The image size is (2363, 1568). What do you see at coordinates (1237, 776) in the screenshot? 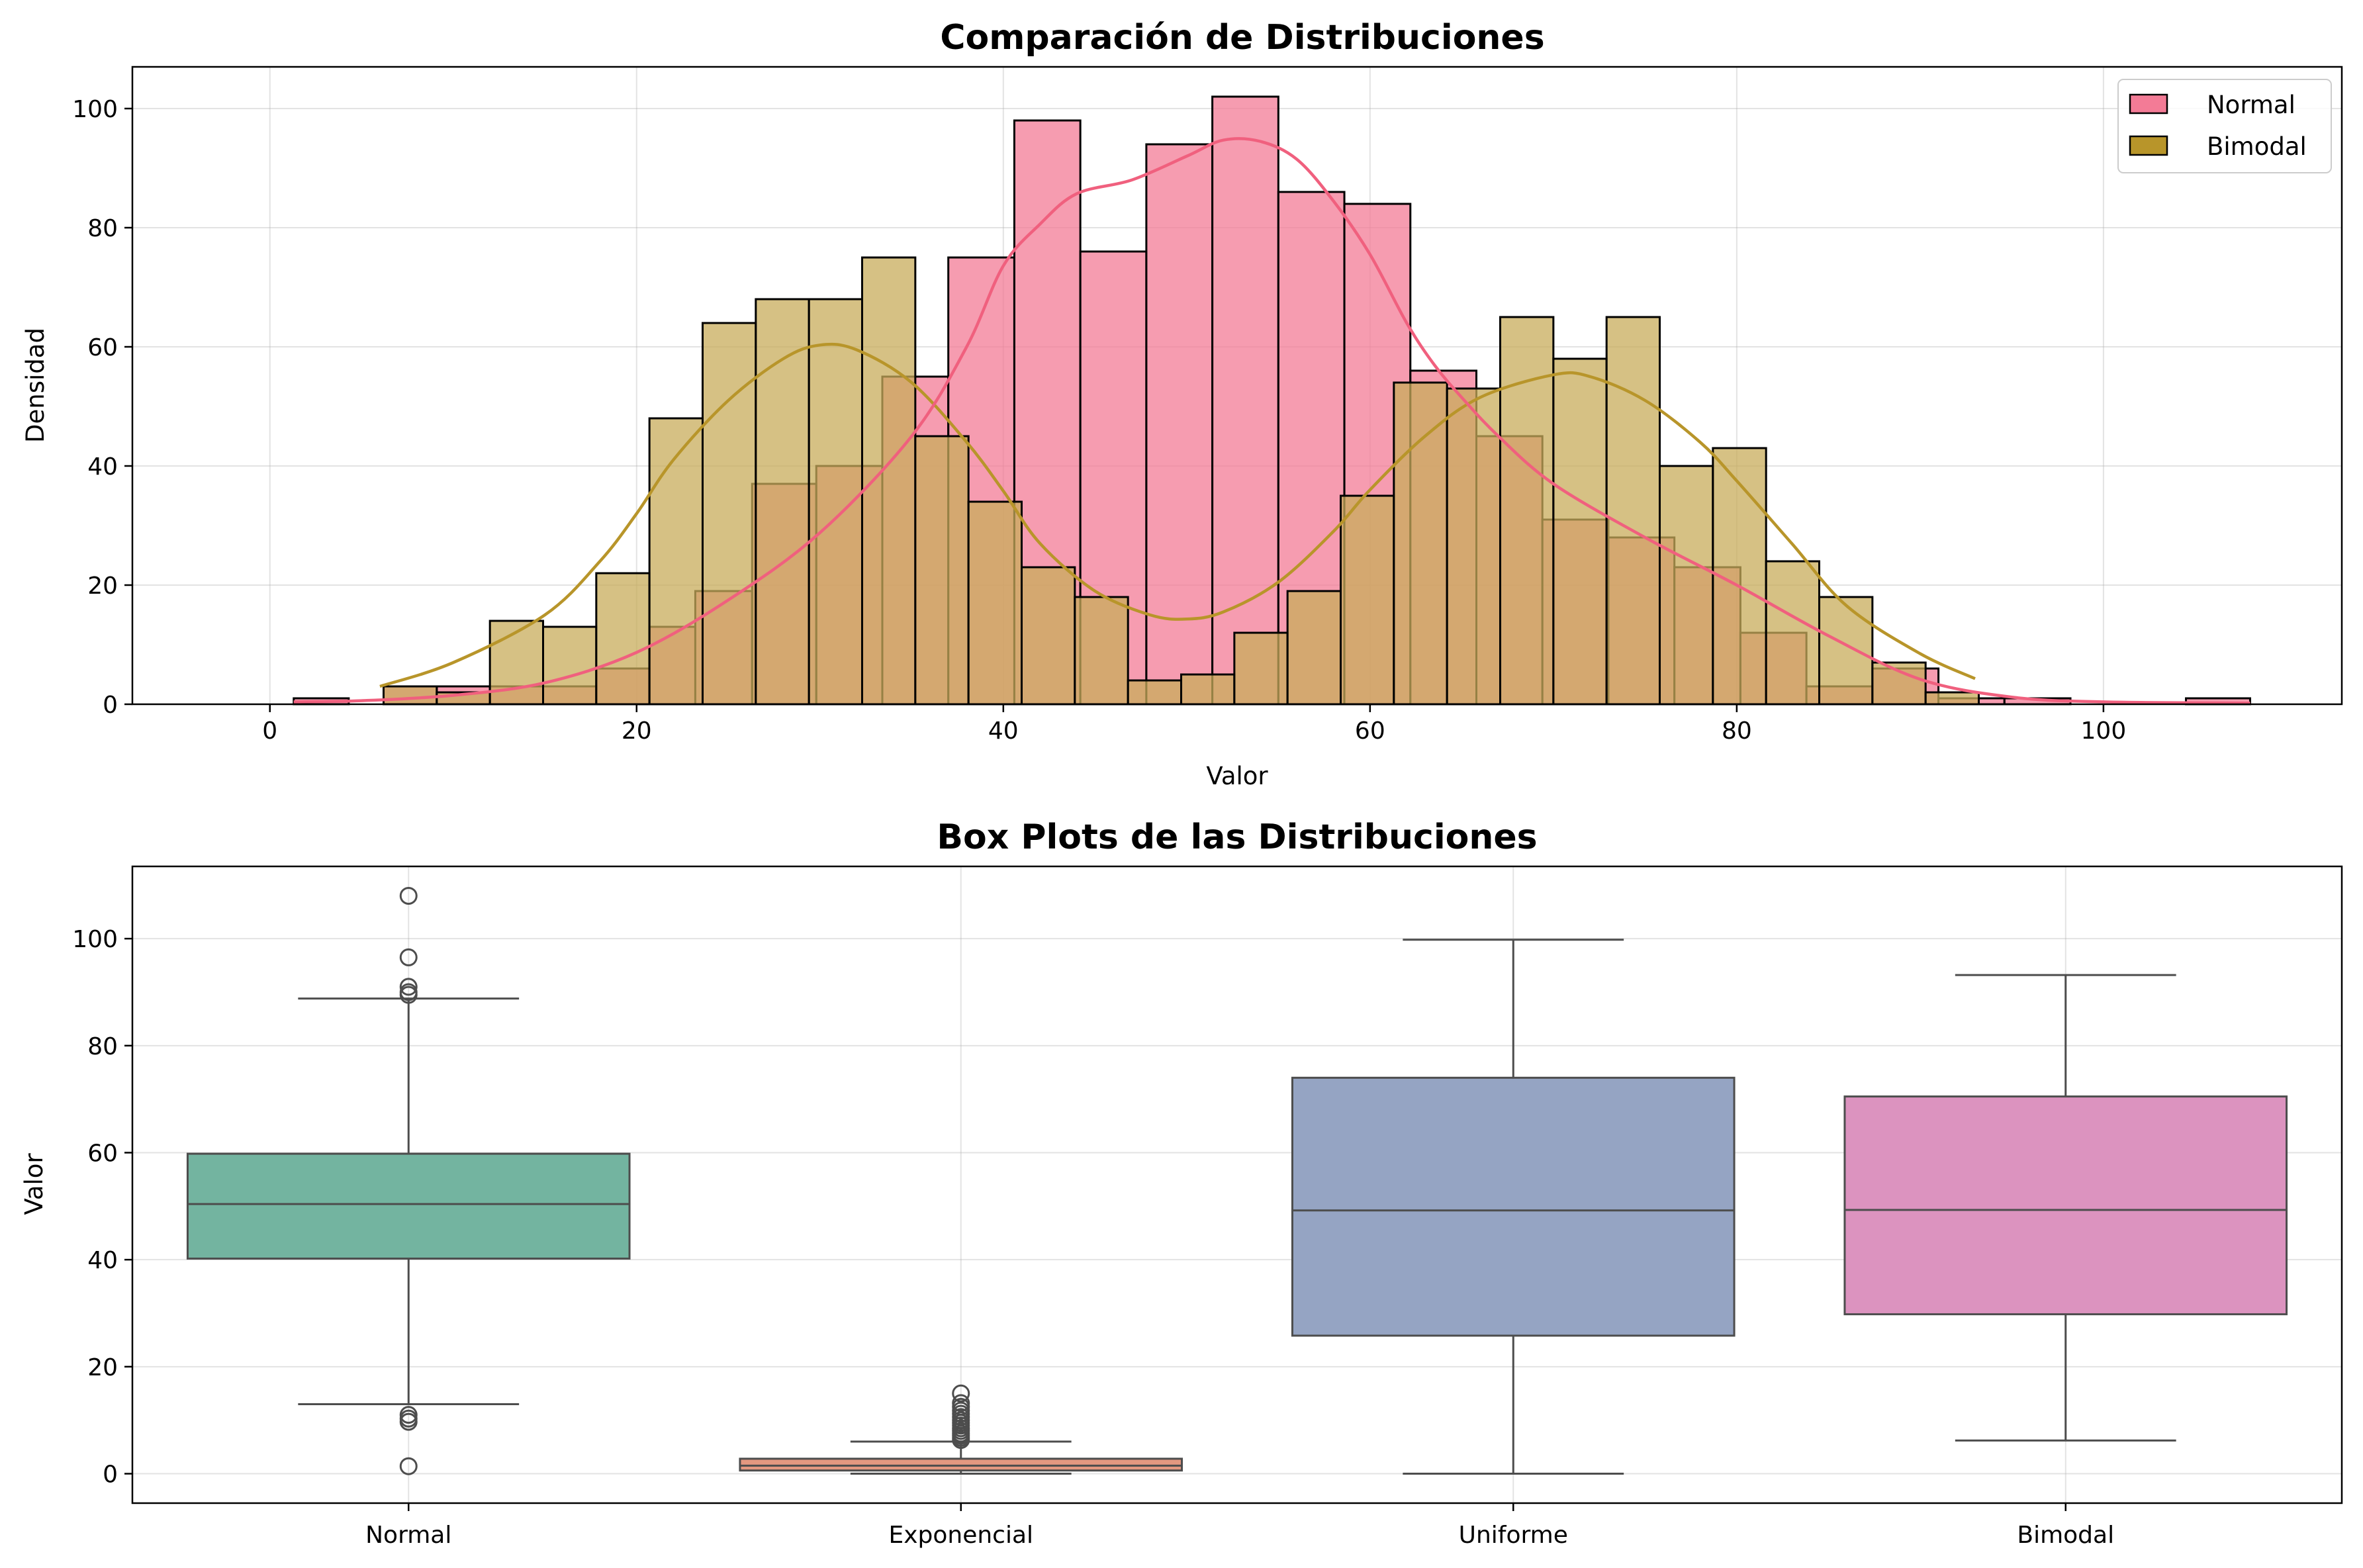
I see `histogram-x-axis-label: Valor` at bounding box center [1237, 776].